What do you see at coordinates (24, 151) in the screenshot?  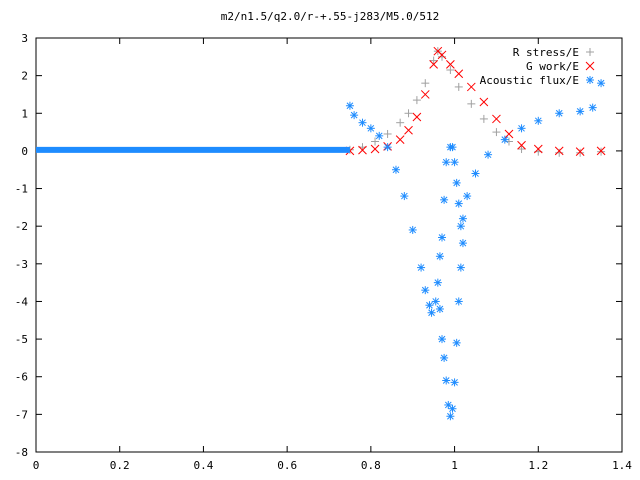 I see `y-tick-label: 0` at bounding box center [24, 151].